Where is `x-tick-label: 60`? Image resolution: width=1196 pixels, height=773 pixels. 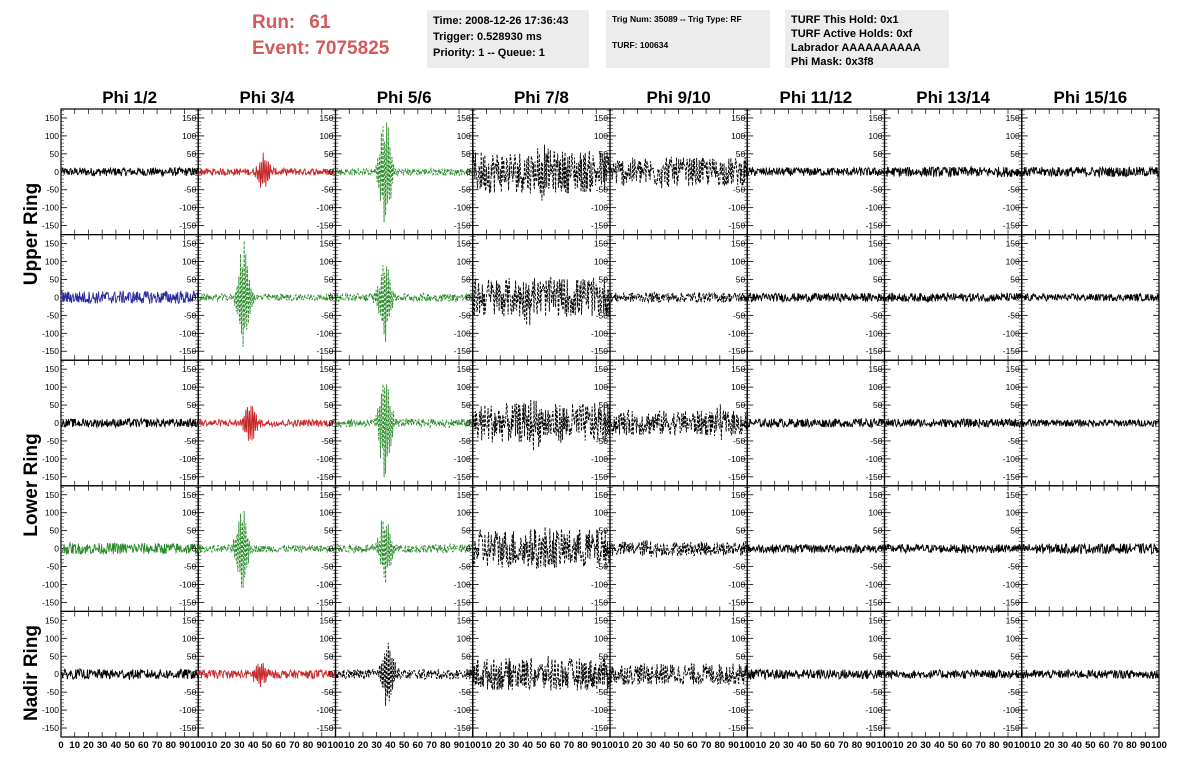
x-tick-label: 60 is located at coordinates (692, 745).